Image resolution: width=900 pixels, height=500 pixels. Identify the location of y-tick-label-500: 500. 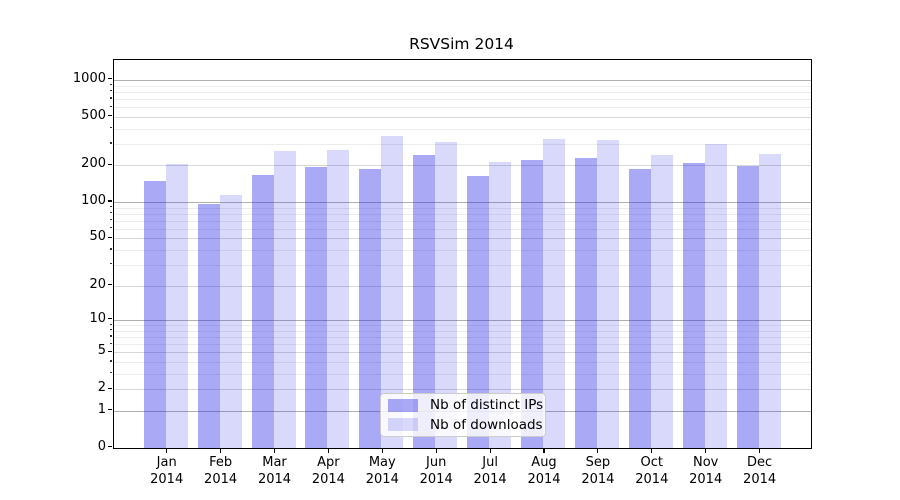
(93, 115).